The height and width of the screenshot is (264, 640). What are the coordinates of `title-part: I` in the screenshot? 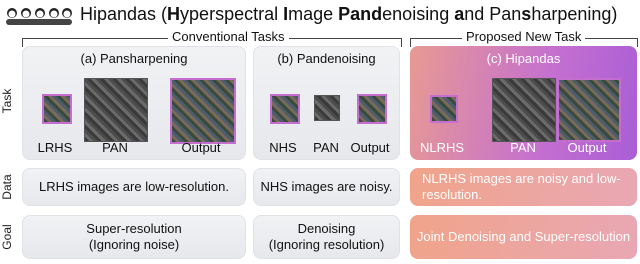 It's located at (286, 14).